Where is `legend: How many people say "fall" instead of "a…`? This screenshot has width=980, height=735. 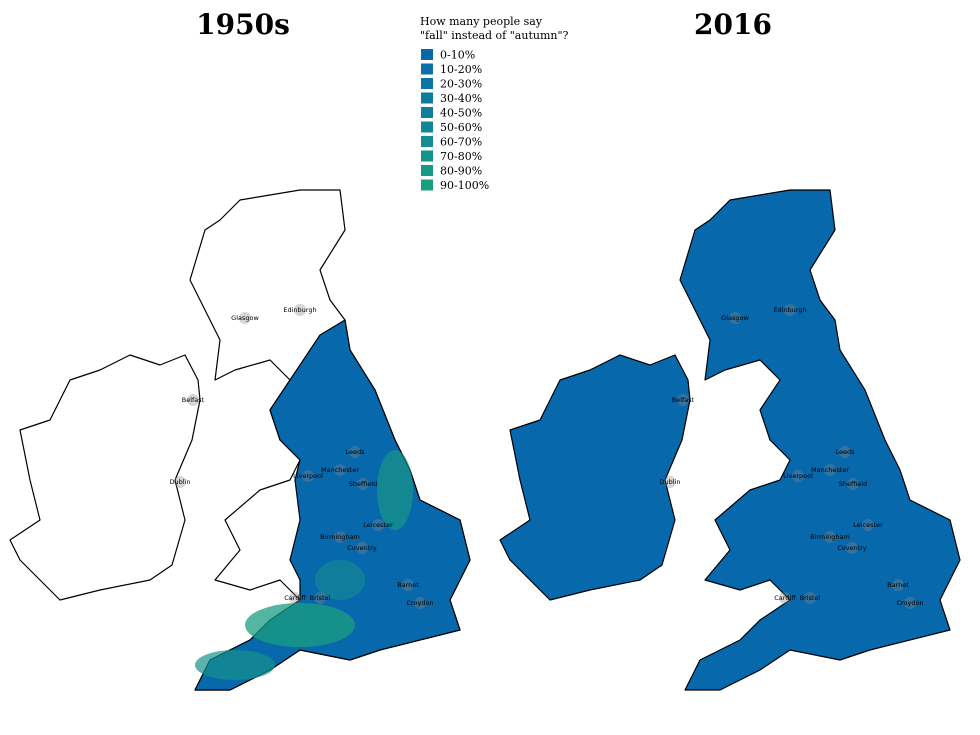
legend: How many people say "fall" instead of "a… is located at coordinates (494, 103).